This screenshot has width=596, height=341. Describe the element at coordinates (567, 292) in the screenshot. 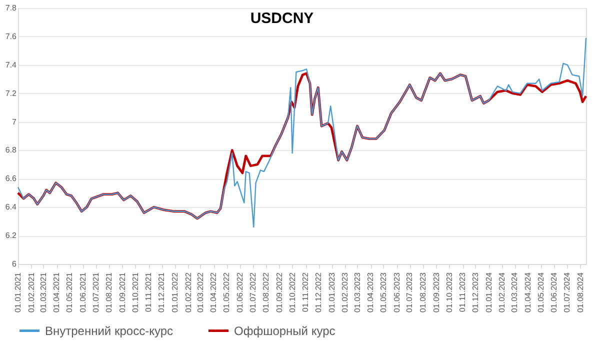

I see `x-tick-label: 01.07.2024` at that location.